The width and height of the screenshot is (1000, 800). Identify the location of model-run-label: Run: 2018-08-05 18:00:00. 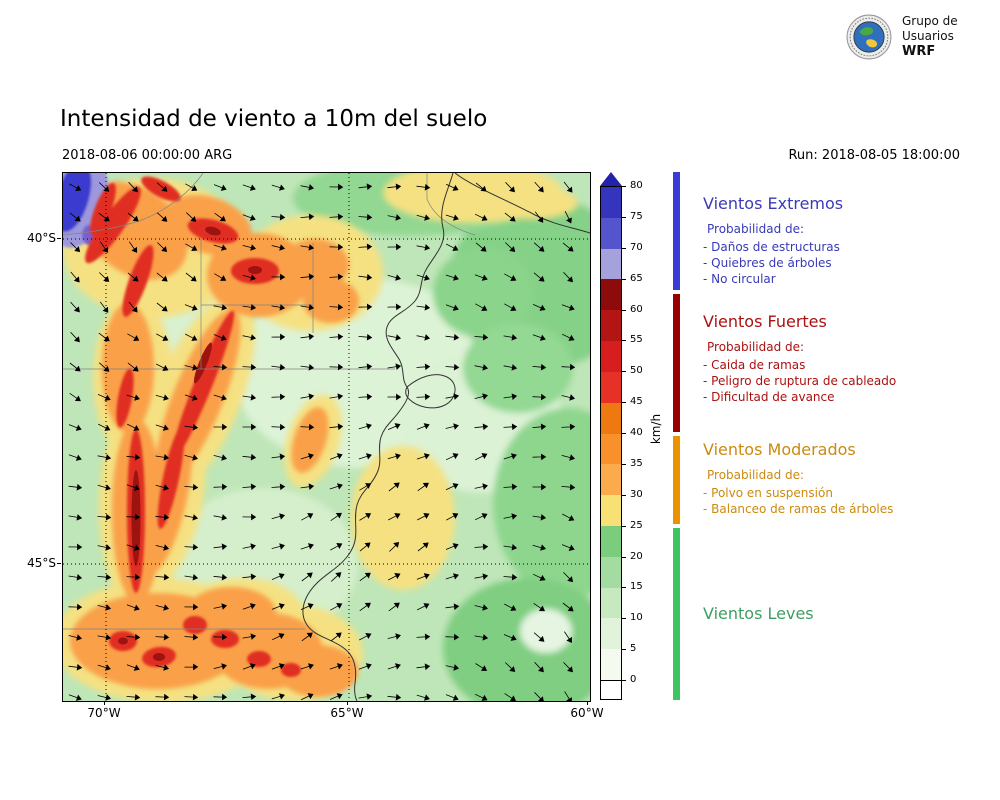
(874, 155).